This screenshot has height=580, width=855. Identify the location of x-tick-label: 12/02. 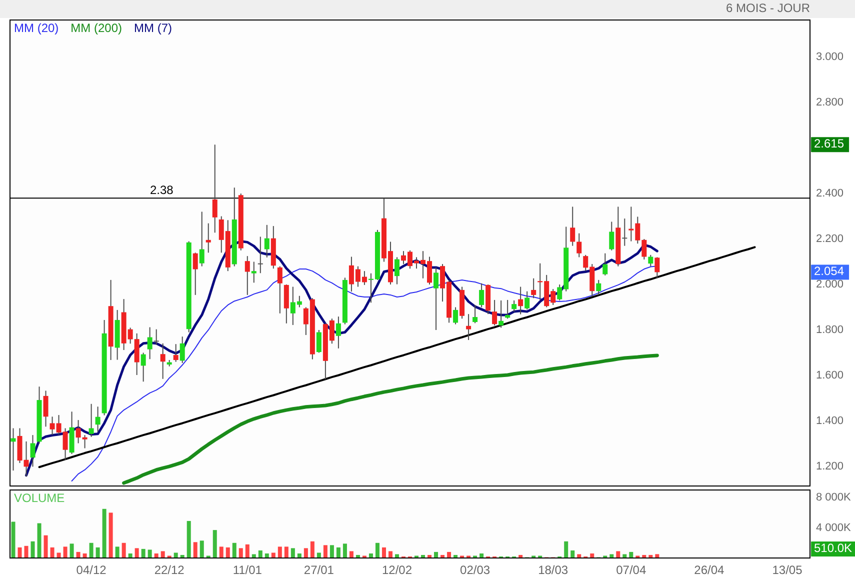
(397, 570).